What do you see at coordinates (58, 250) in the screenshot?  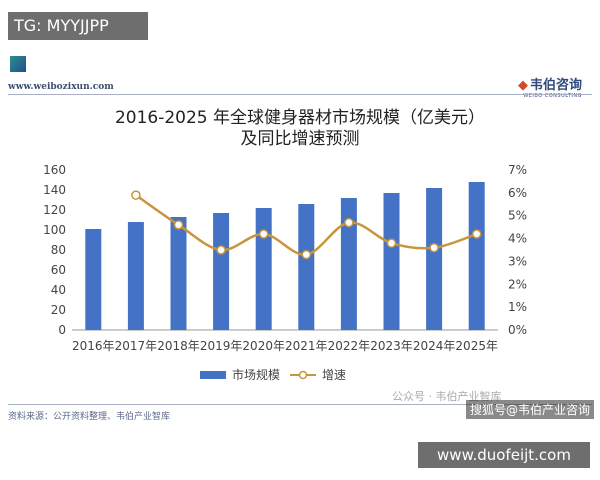 I see `y-left-tick-label: 80` at bounding box center [58, 250].